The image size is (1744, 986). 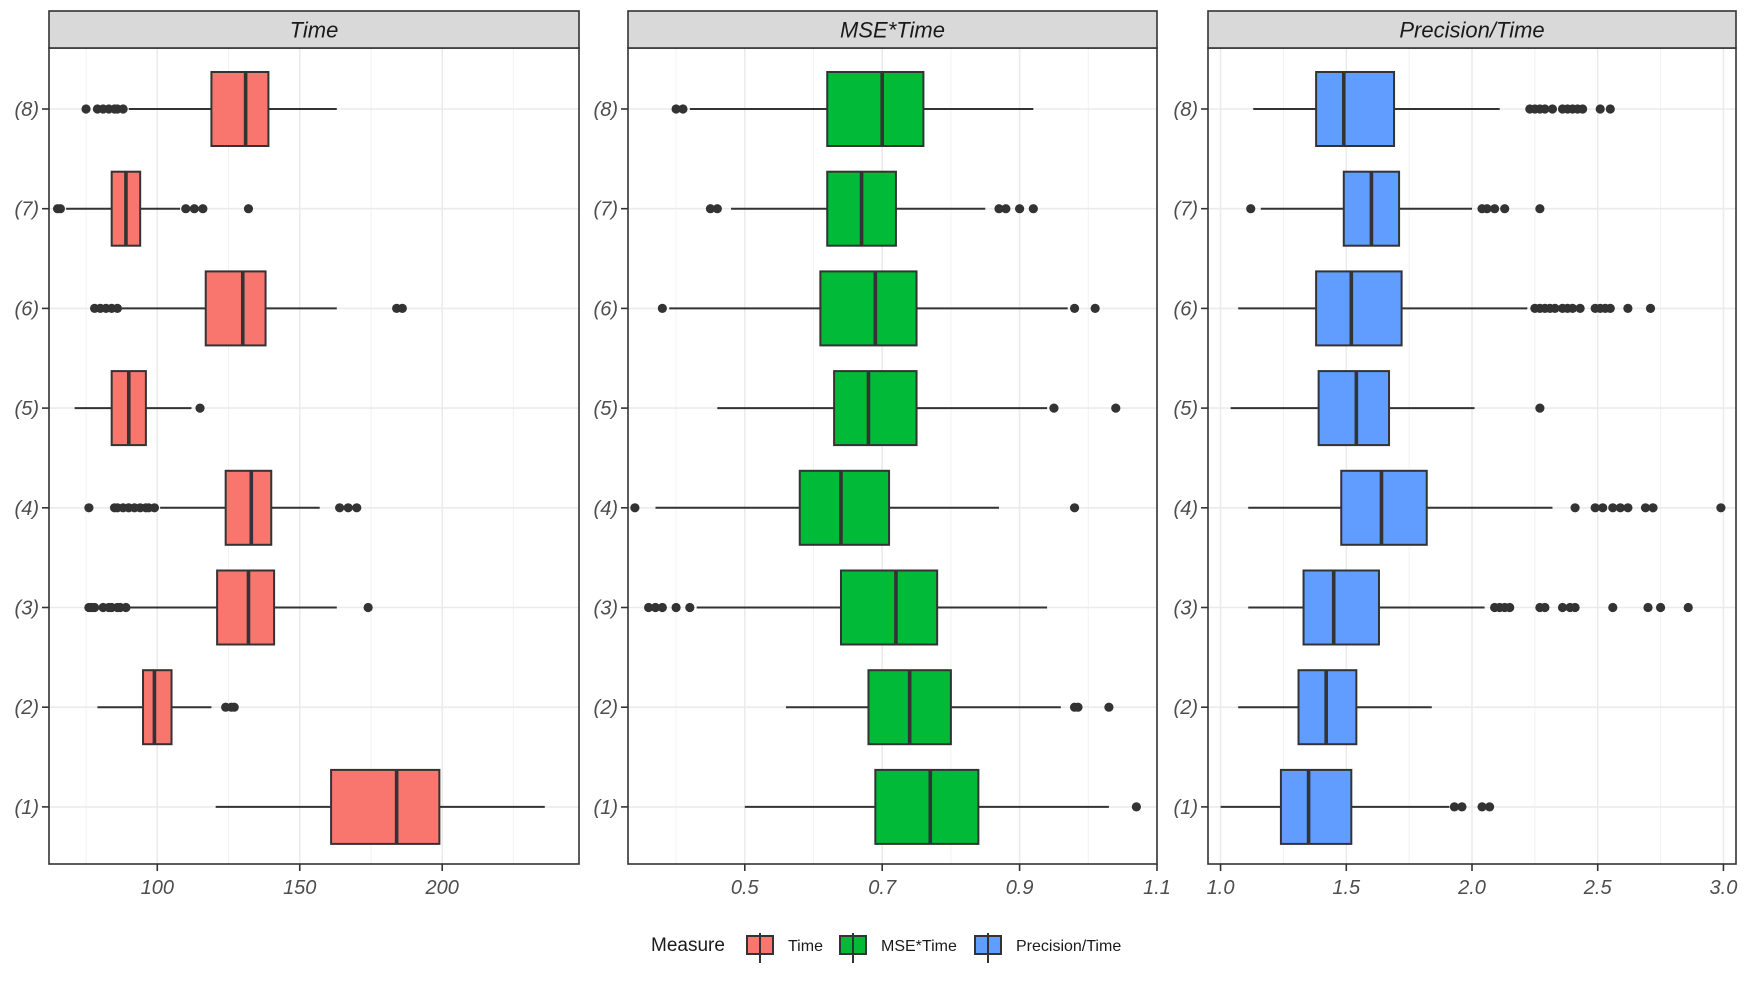 I want to click on legend: Measure Time MSE*Time Precision/Time, so click(x=886, y=948).